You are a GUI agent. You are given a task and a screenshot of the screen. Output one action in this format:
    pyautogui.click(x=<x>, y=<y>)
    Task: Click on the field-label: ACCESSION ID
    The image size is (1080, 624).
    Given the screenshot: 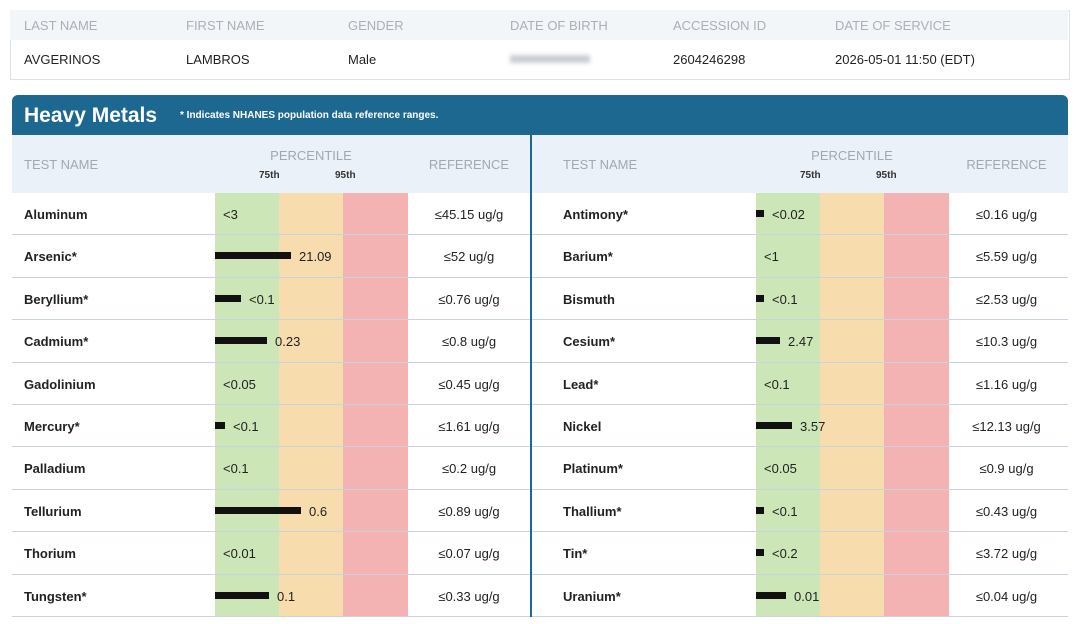 What is the action you would take?
    pyautogui.click(x=720, y=25)
    